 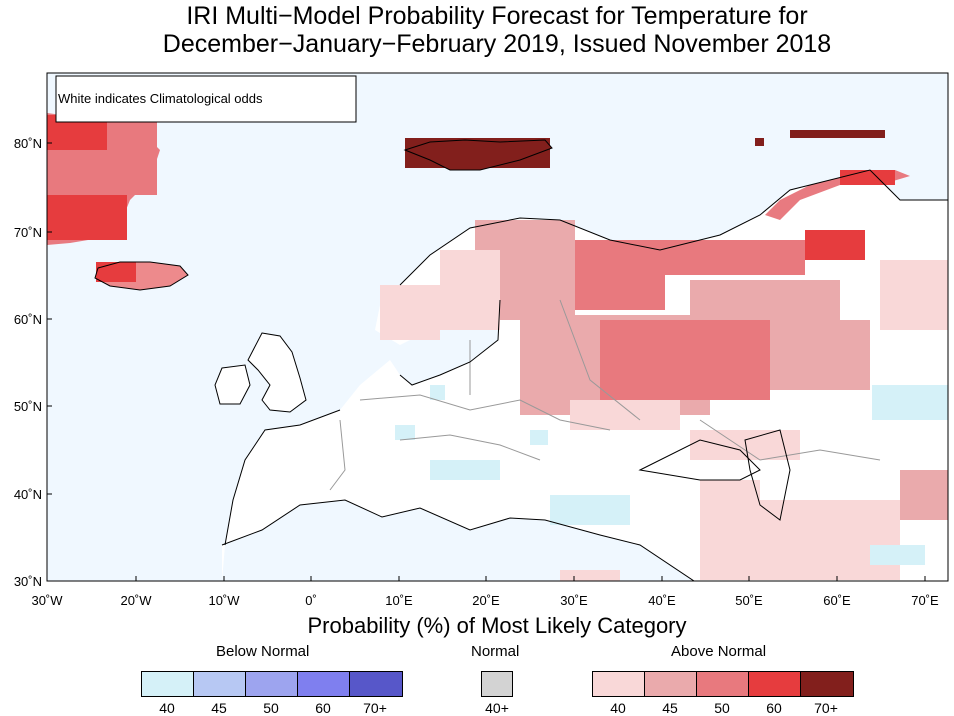 What do you see at coordinates (618, 708) in the screenshot?
I see `above-bin-label: 40` at bounding box center [618, 708].